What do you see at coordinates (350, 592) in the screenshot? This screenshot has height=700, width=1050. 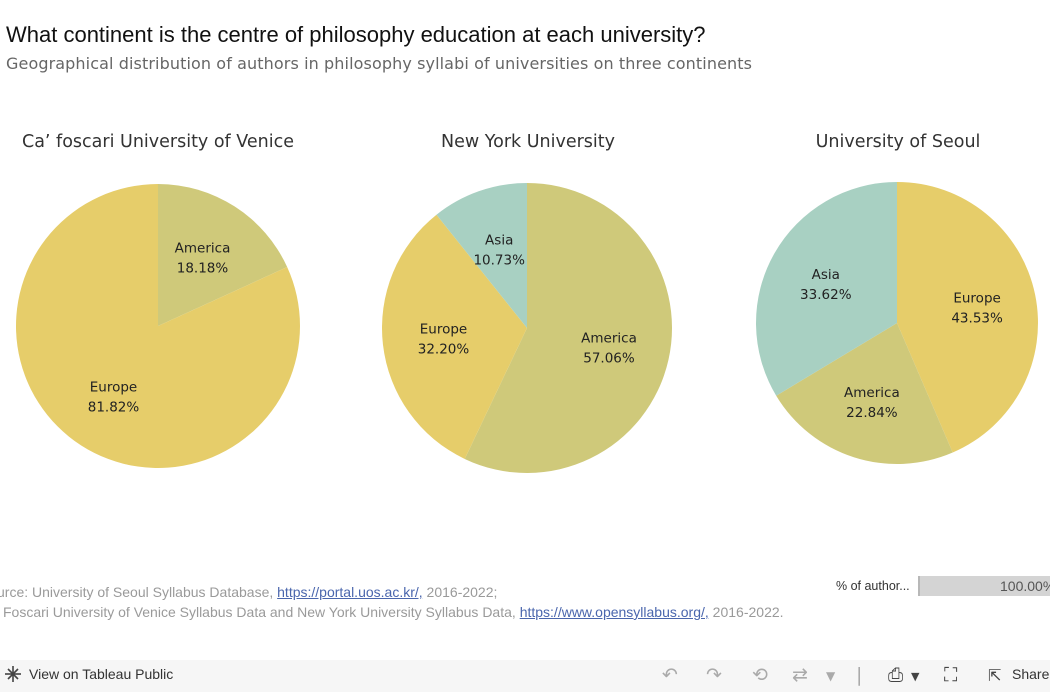 I see `source-link-uos: https://portal.uos.ac.kr/,` at bounding box center [350, 592].